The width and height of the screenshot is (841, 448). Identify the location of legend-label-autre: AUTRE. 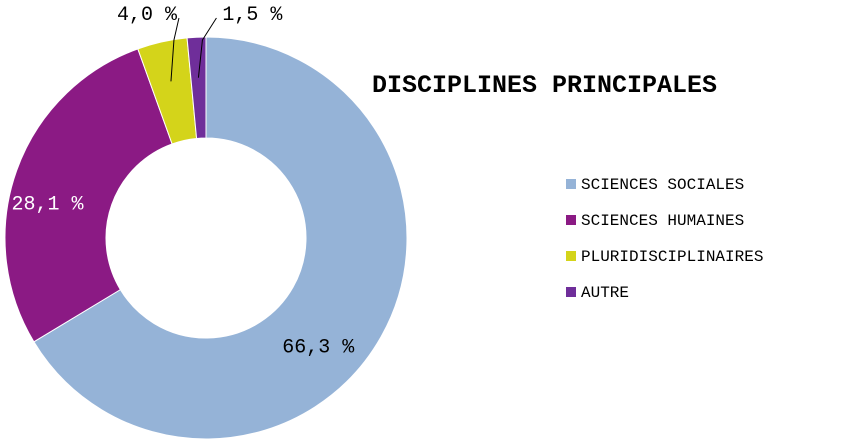
(605, 293).